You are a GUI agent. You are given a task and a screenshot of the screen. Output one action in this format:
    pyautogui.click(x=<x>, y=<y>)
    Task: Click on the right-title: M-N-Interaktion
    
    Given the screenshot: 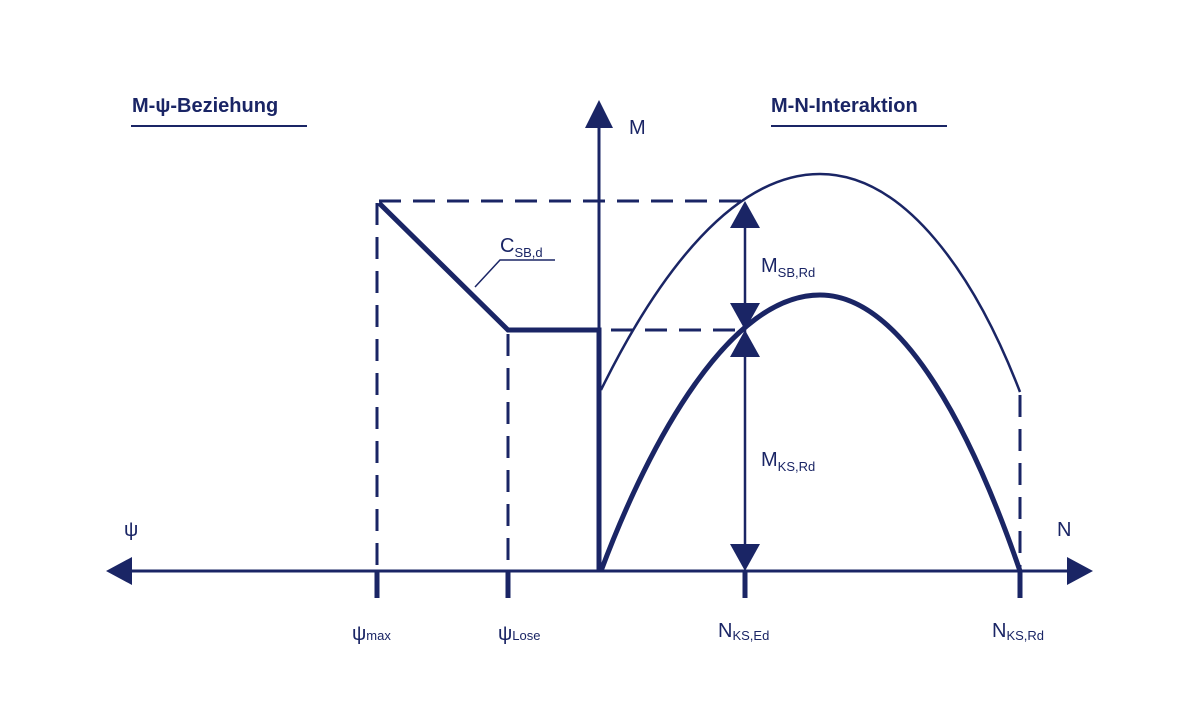 What is the action you would take?
    pyautogui.click(x=844, y=106)
    